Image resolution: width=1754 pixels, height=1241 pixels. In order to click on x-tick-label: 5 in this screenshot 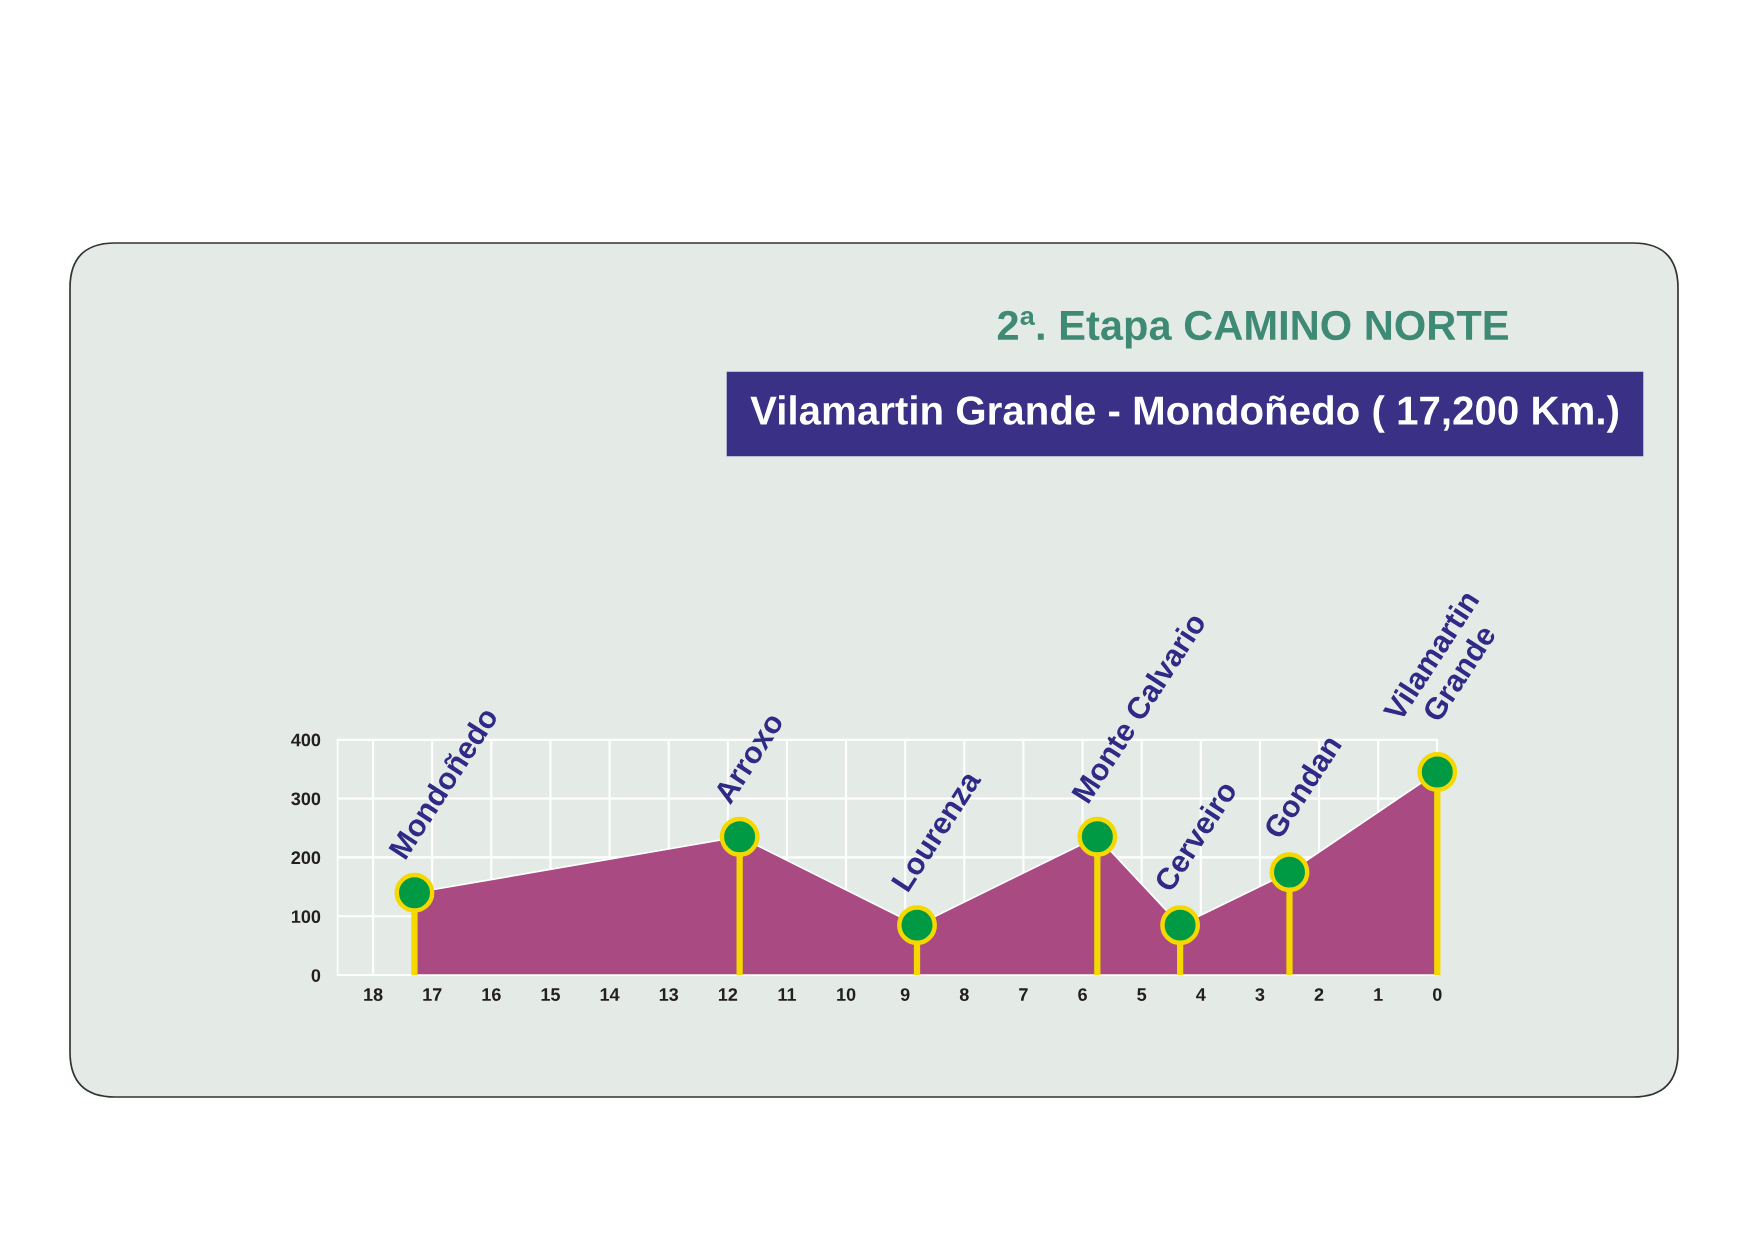, I will do `click(1142, 994)`.